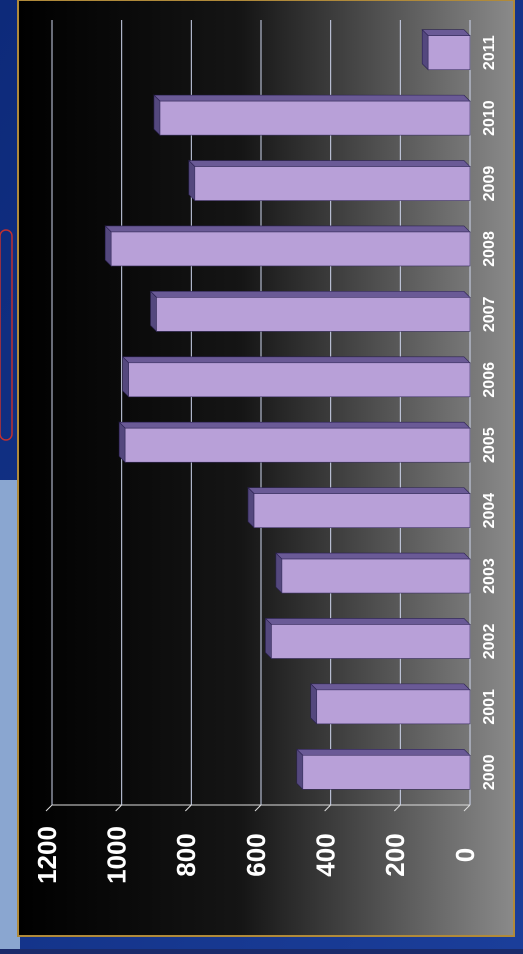 Image resolution: width=523 pixels, height=954 pixels. Describe the element at coordinates (489, 249) in the screenshot. I see `x-tick-label: 2008` at that location.